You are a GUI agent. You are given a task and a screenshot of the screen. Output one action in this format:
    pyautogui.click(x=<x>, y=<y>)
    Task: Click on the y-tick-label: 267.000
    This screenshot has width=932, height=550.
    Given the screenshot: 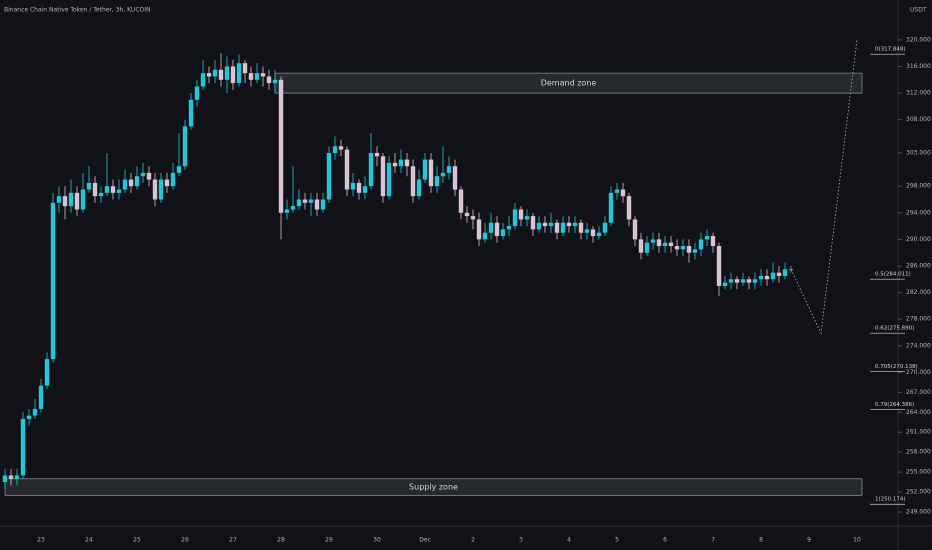 What is the action you would take?
    pyautogui.click(x=918, y=392)
    